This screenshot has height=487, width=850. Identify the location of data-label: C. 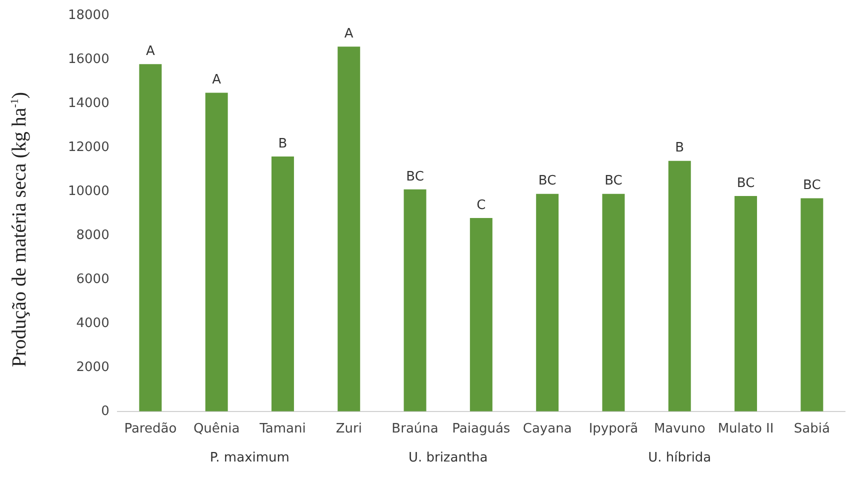
(481, 205).